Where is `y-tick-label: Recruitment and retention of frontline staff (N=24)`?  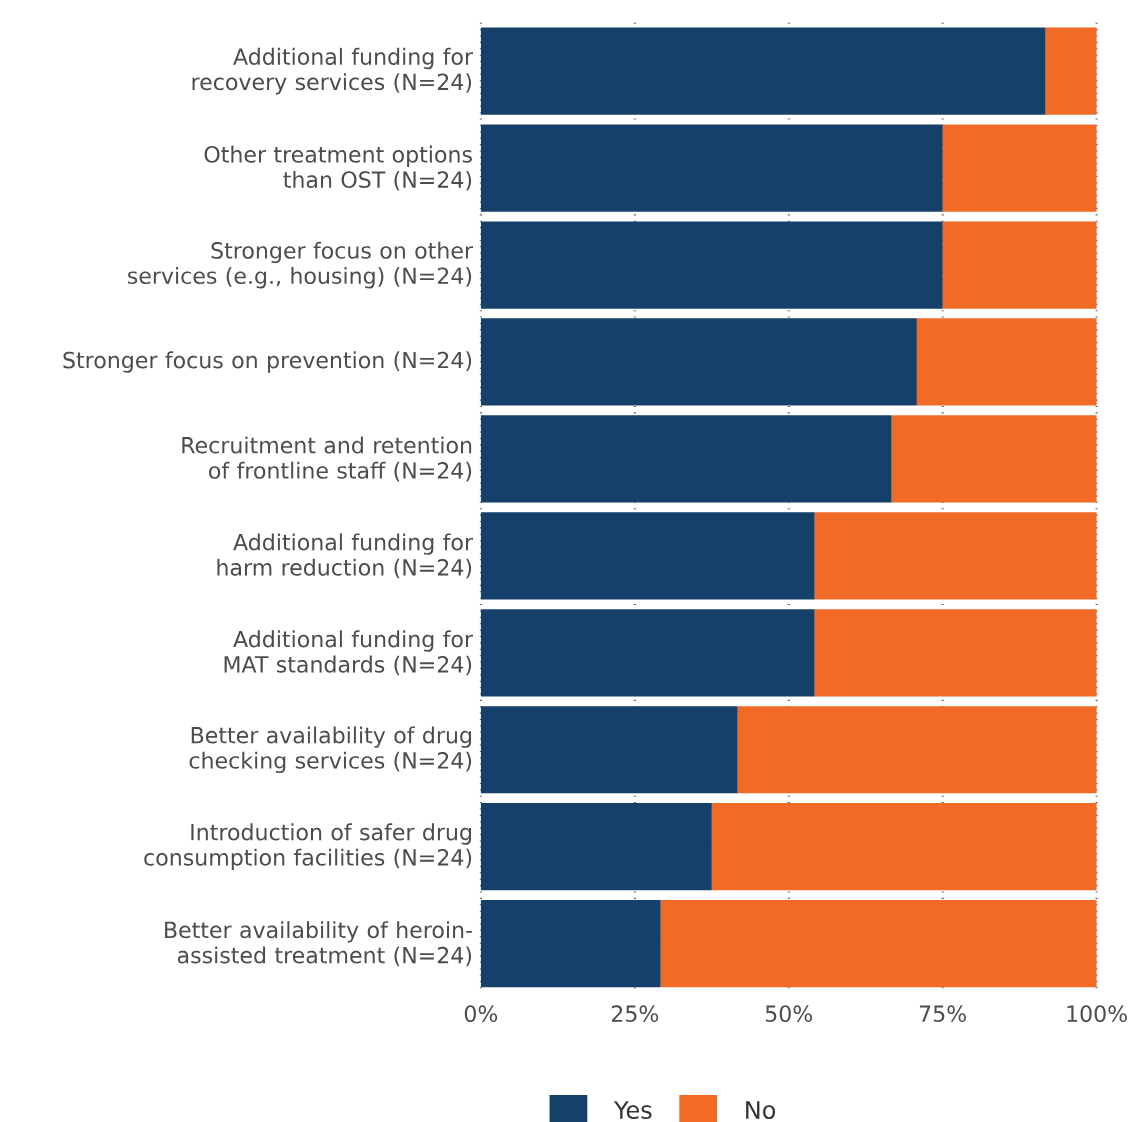 y-tick-label: Recruitment and retention of frontline staff (N=24) is located at coordinates (327, 459).